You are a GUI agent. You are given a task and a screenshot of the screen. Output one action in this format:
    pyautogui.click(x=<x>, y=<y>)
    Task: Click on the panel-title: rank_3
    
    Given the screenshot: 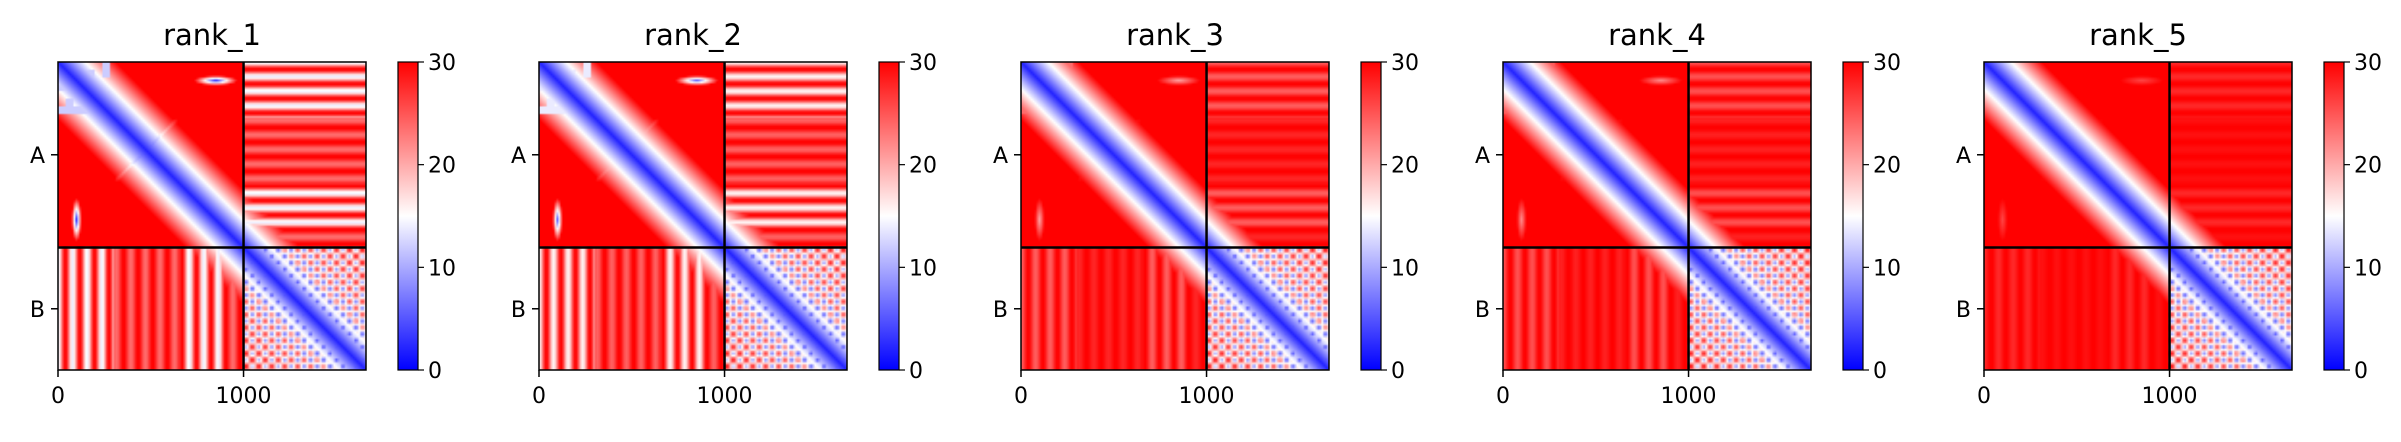 What is the action you would take?
    pyautogui.click(x=1175, y=35)
    